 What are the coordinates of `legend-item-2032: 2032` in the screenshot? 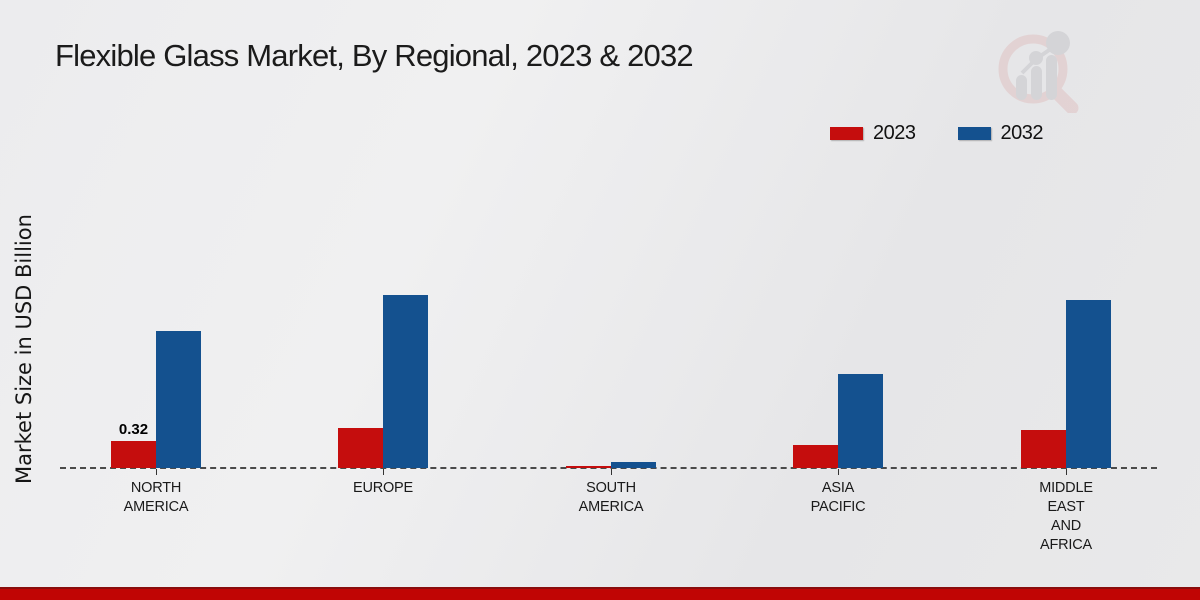 It's located at (1000, 133).